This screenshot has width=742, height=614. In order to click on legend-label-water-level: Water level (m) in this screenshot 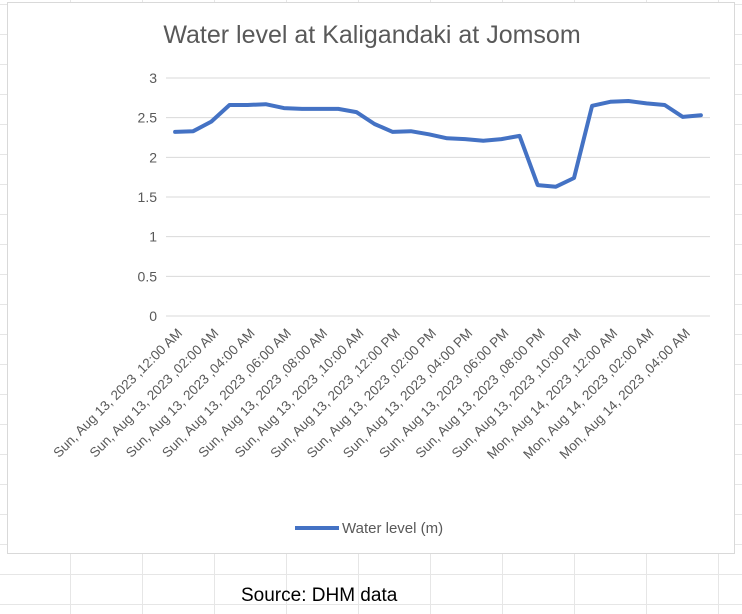, I will do `click(393, 528)`.